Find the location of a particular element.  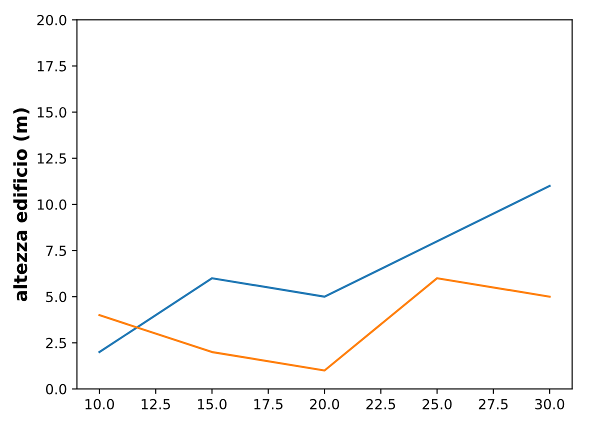

y-tick-label: 12.5 is located at coordinates (52, 158).